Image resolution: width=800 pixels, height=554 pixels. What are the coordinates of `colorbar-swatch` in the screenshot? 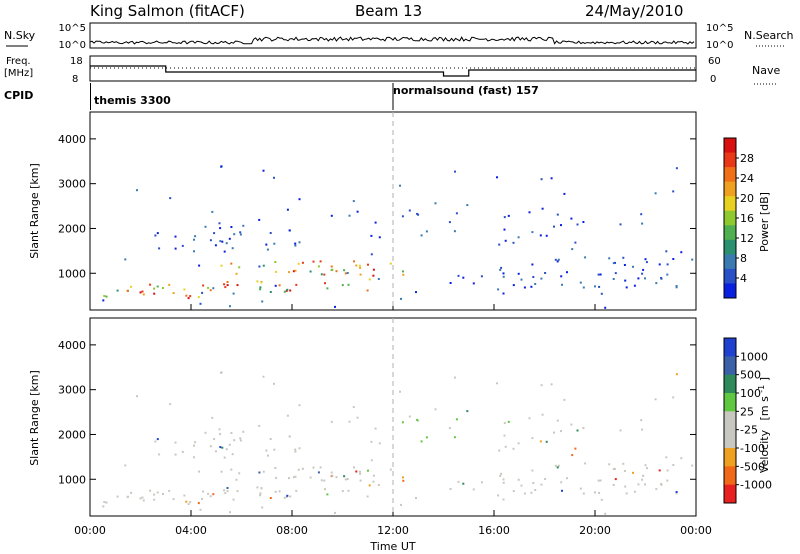 It's located at (730, 439).